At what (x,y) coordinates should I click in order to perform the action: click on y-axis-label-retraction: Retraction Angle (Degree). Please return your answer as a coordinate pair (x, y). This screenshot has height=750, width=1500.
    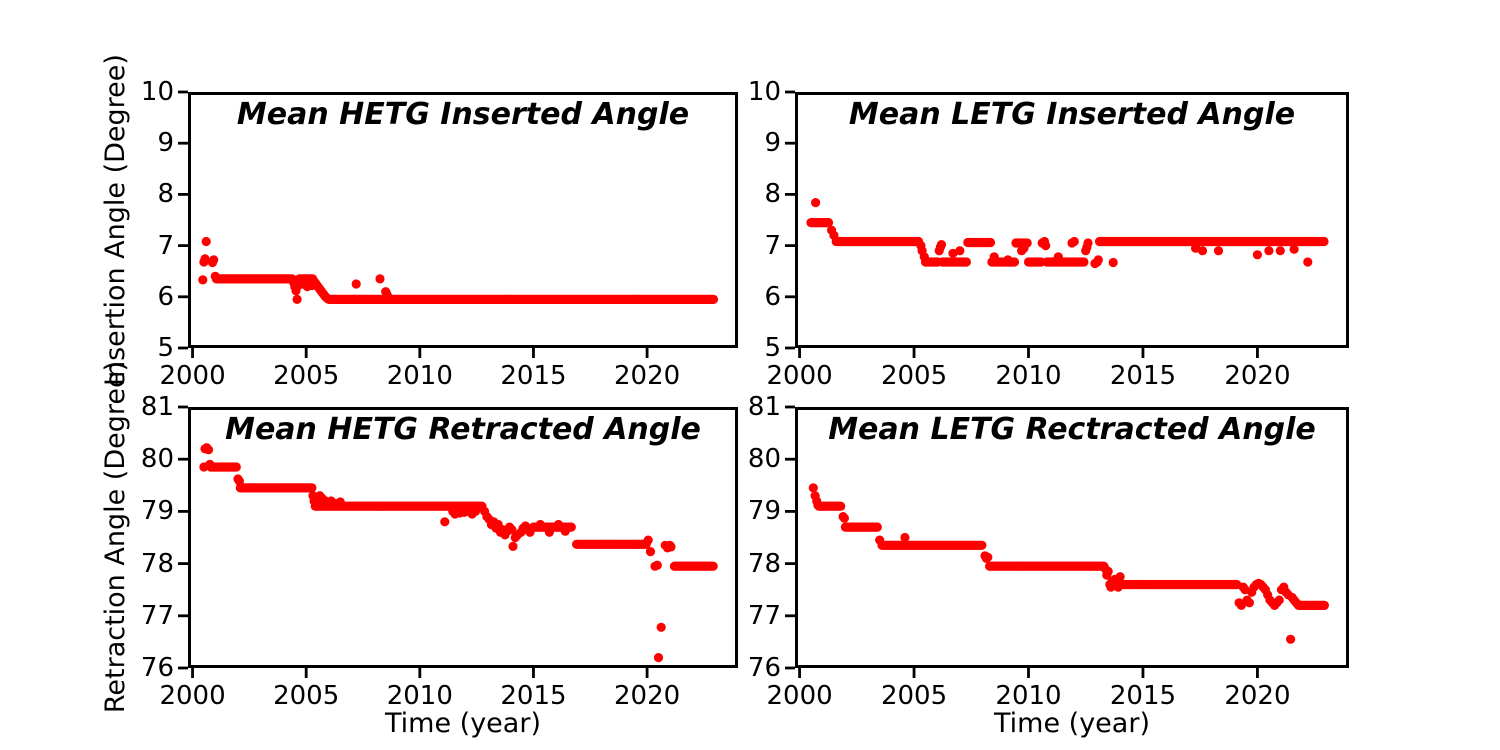
    Looking at the image, I should click on (115, 537).